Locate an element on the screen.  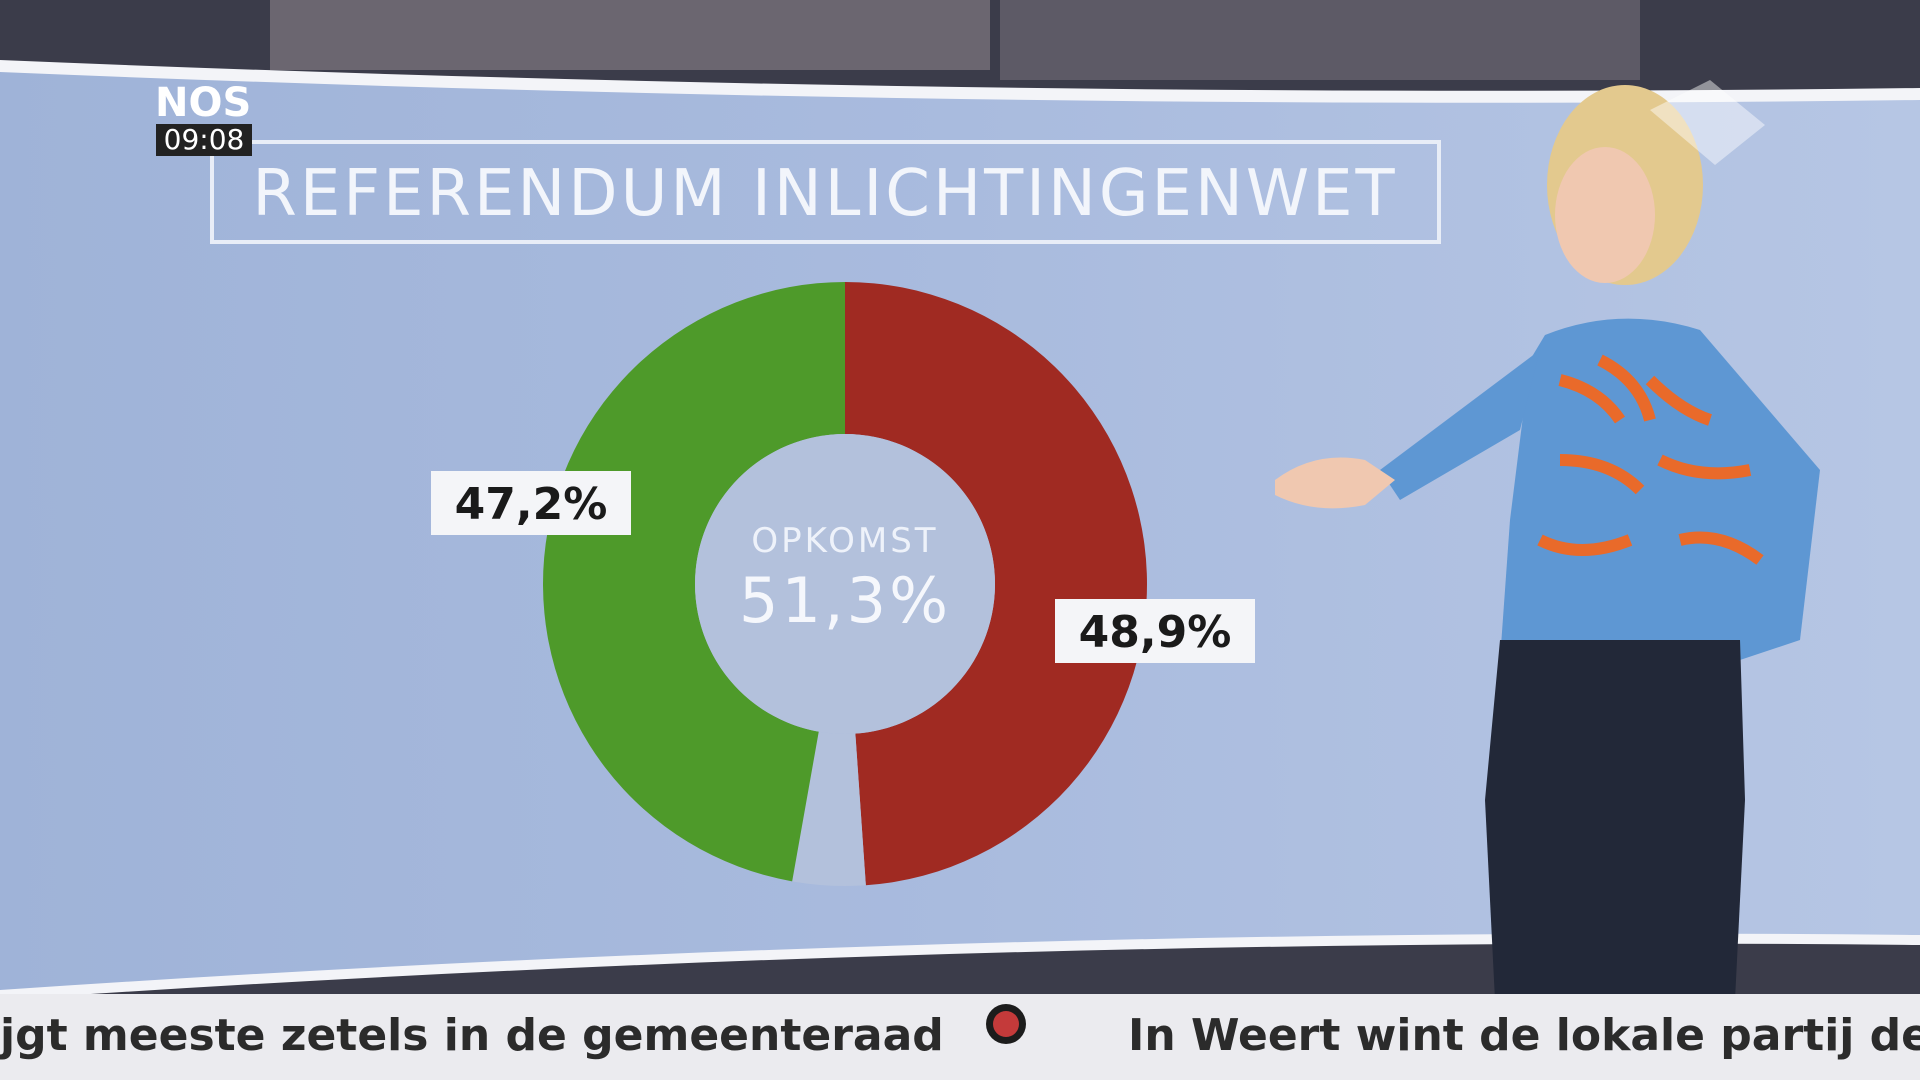
time-box is located at coordinates (204, 140).